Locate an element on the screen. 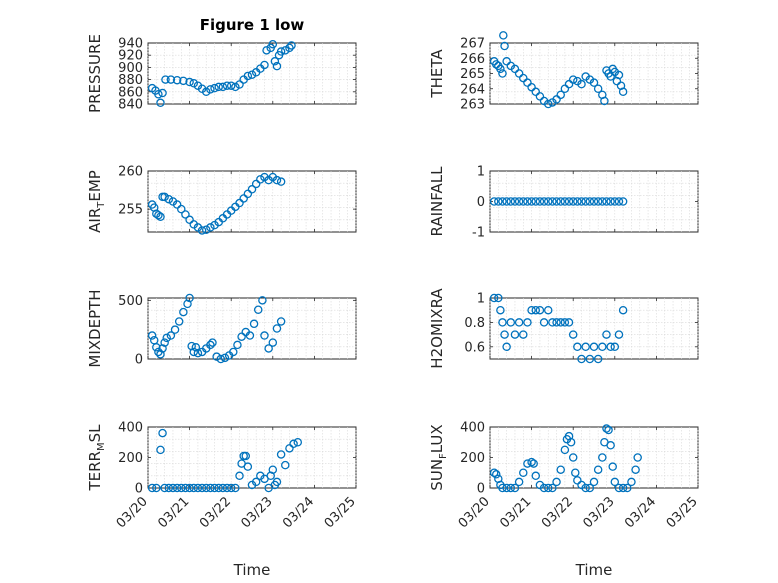  y-tick-label: 200 is located at coordinates (130, 458).